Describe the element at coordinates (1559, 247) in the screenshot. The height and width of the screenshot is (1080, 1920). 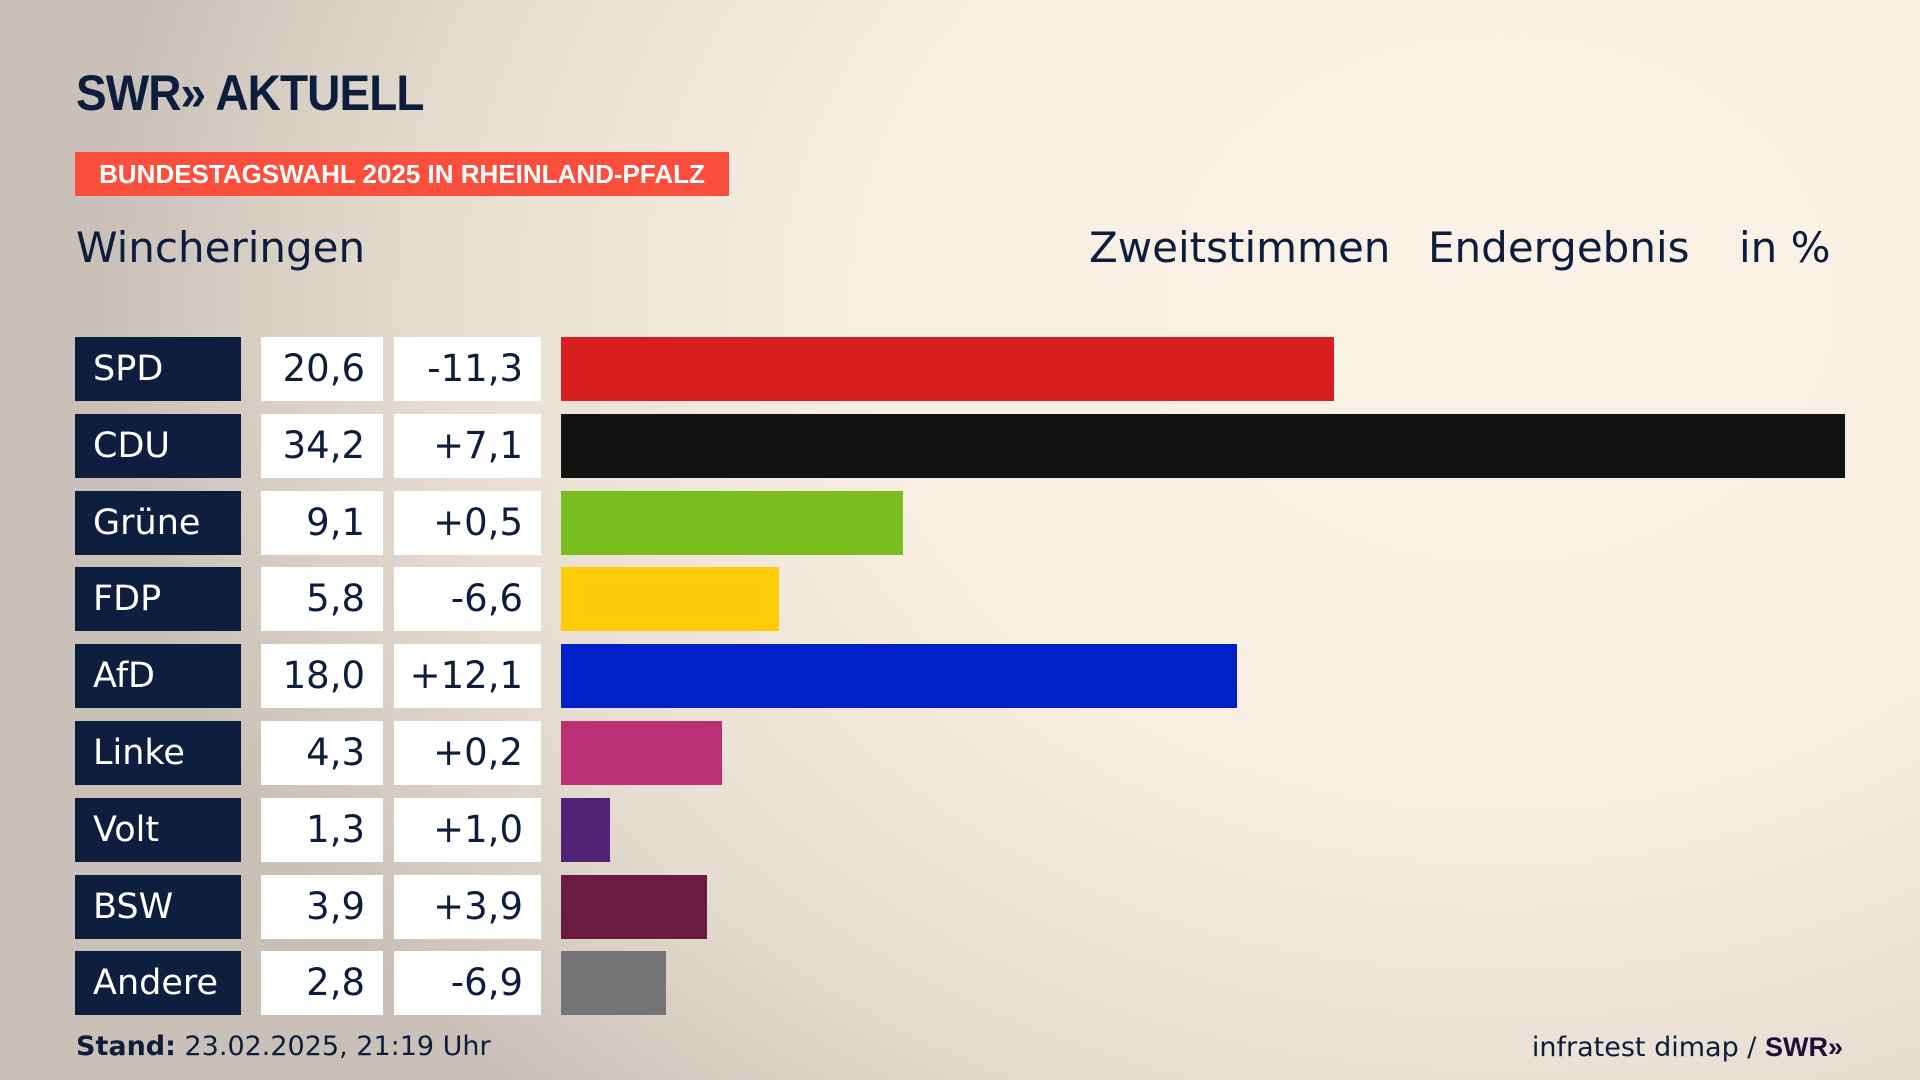
I see `result-type-label: Endergebnis` at that location.